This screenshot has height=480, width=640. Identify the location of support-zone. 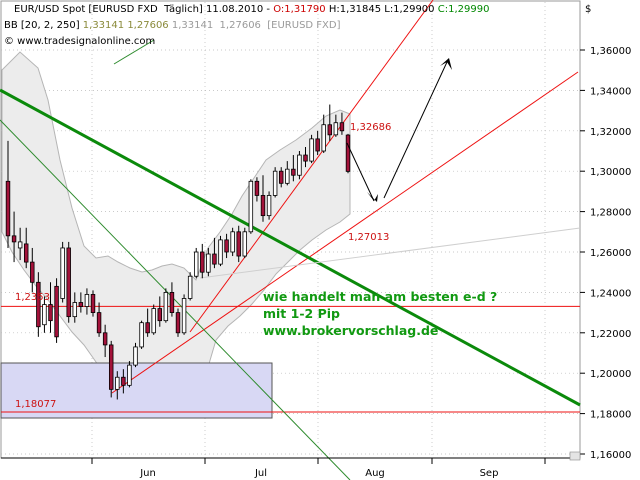
(136, 390).